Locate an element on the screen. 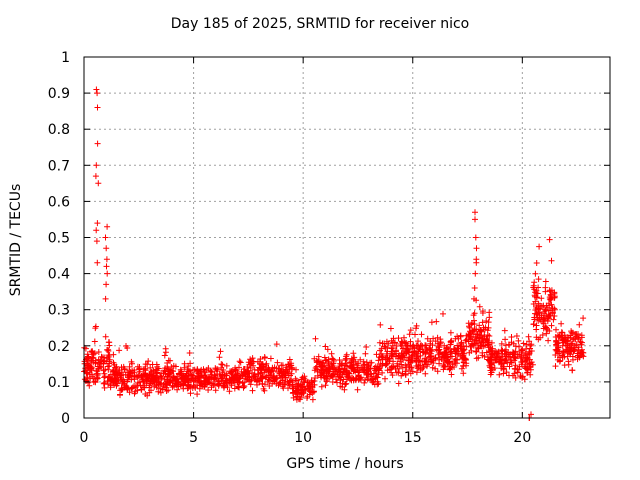  x-tick-label: 0 is located at coordinates (84, 438).